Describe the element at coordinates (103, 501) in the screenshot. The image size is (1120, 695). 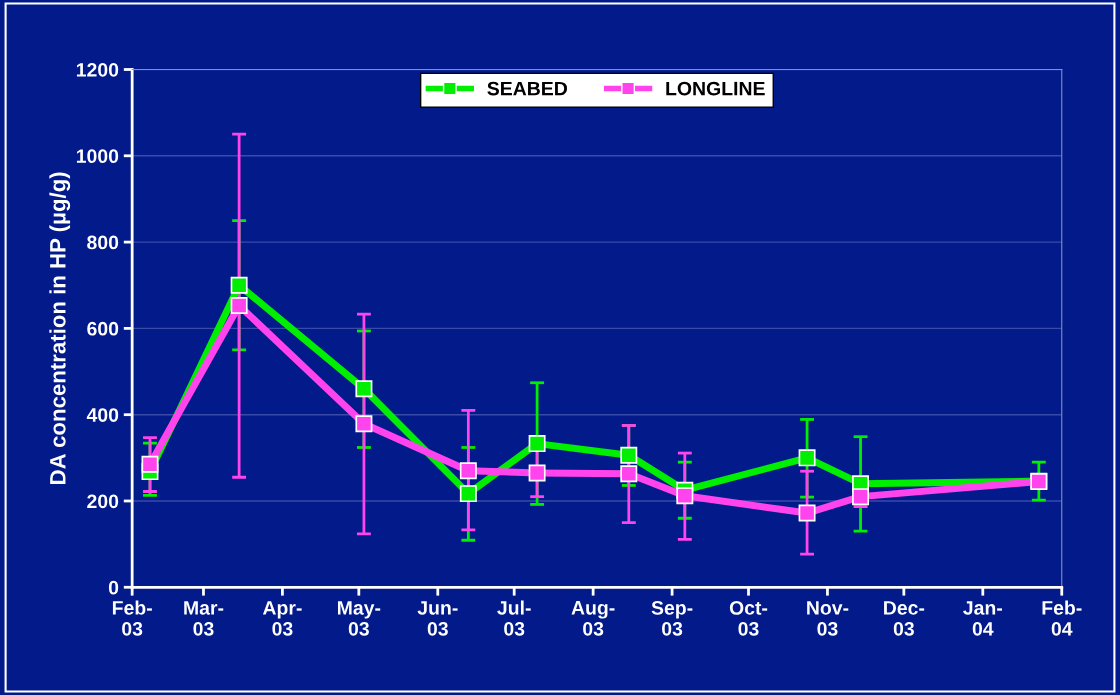
I see `y-tick-label: 200` at that location.